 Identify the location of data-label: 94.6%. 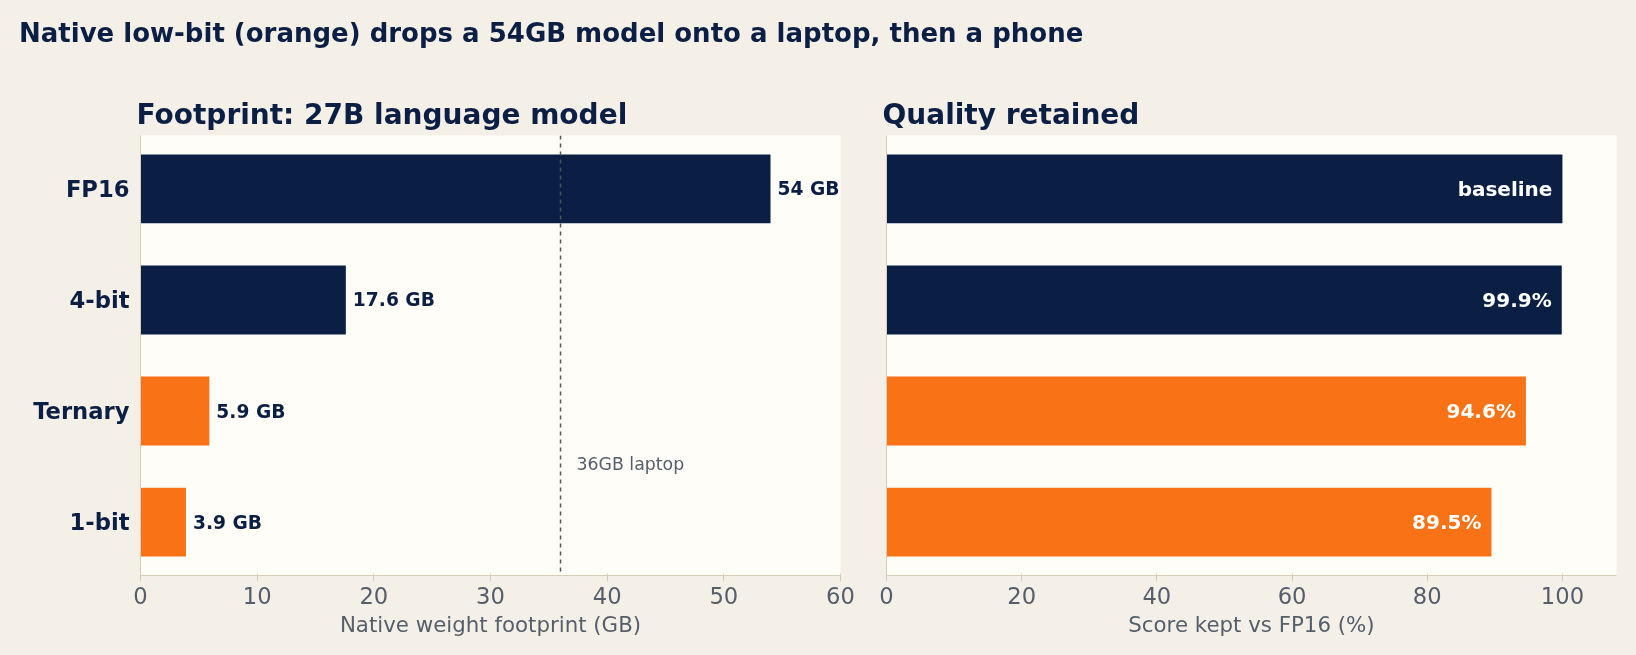
(1481, 411).